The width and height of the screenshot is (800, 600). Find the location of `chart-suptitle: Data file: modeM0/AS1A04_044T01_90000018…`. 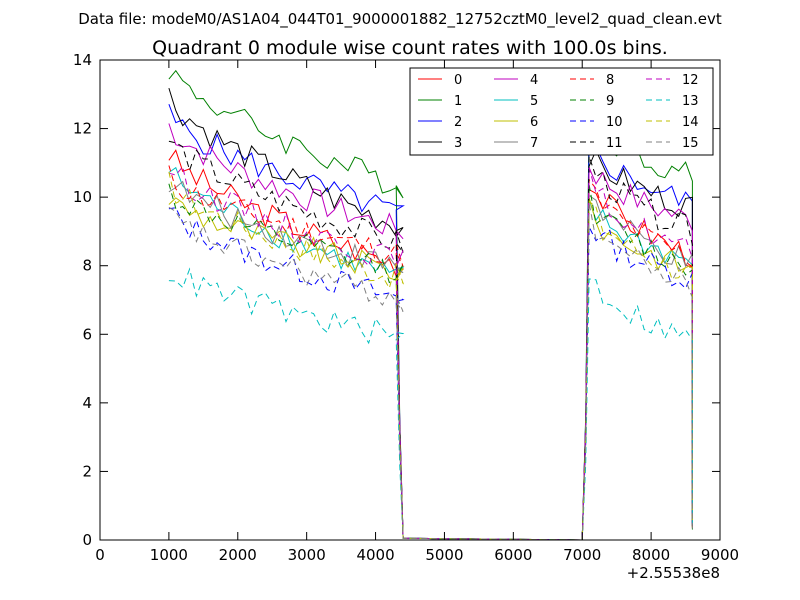

chart-suptitle: Data file: modeM0/AS1A04_044T01_90000018… is located at coordinates (400, 19).